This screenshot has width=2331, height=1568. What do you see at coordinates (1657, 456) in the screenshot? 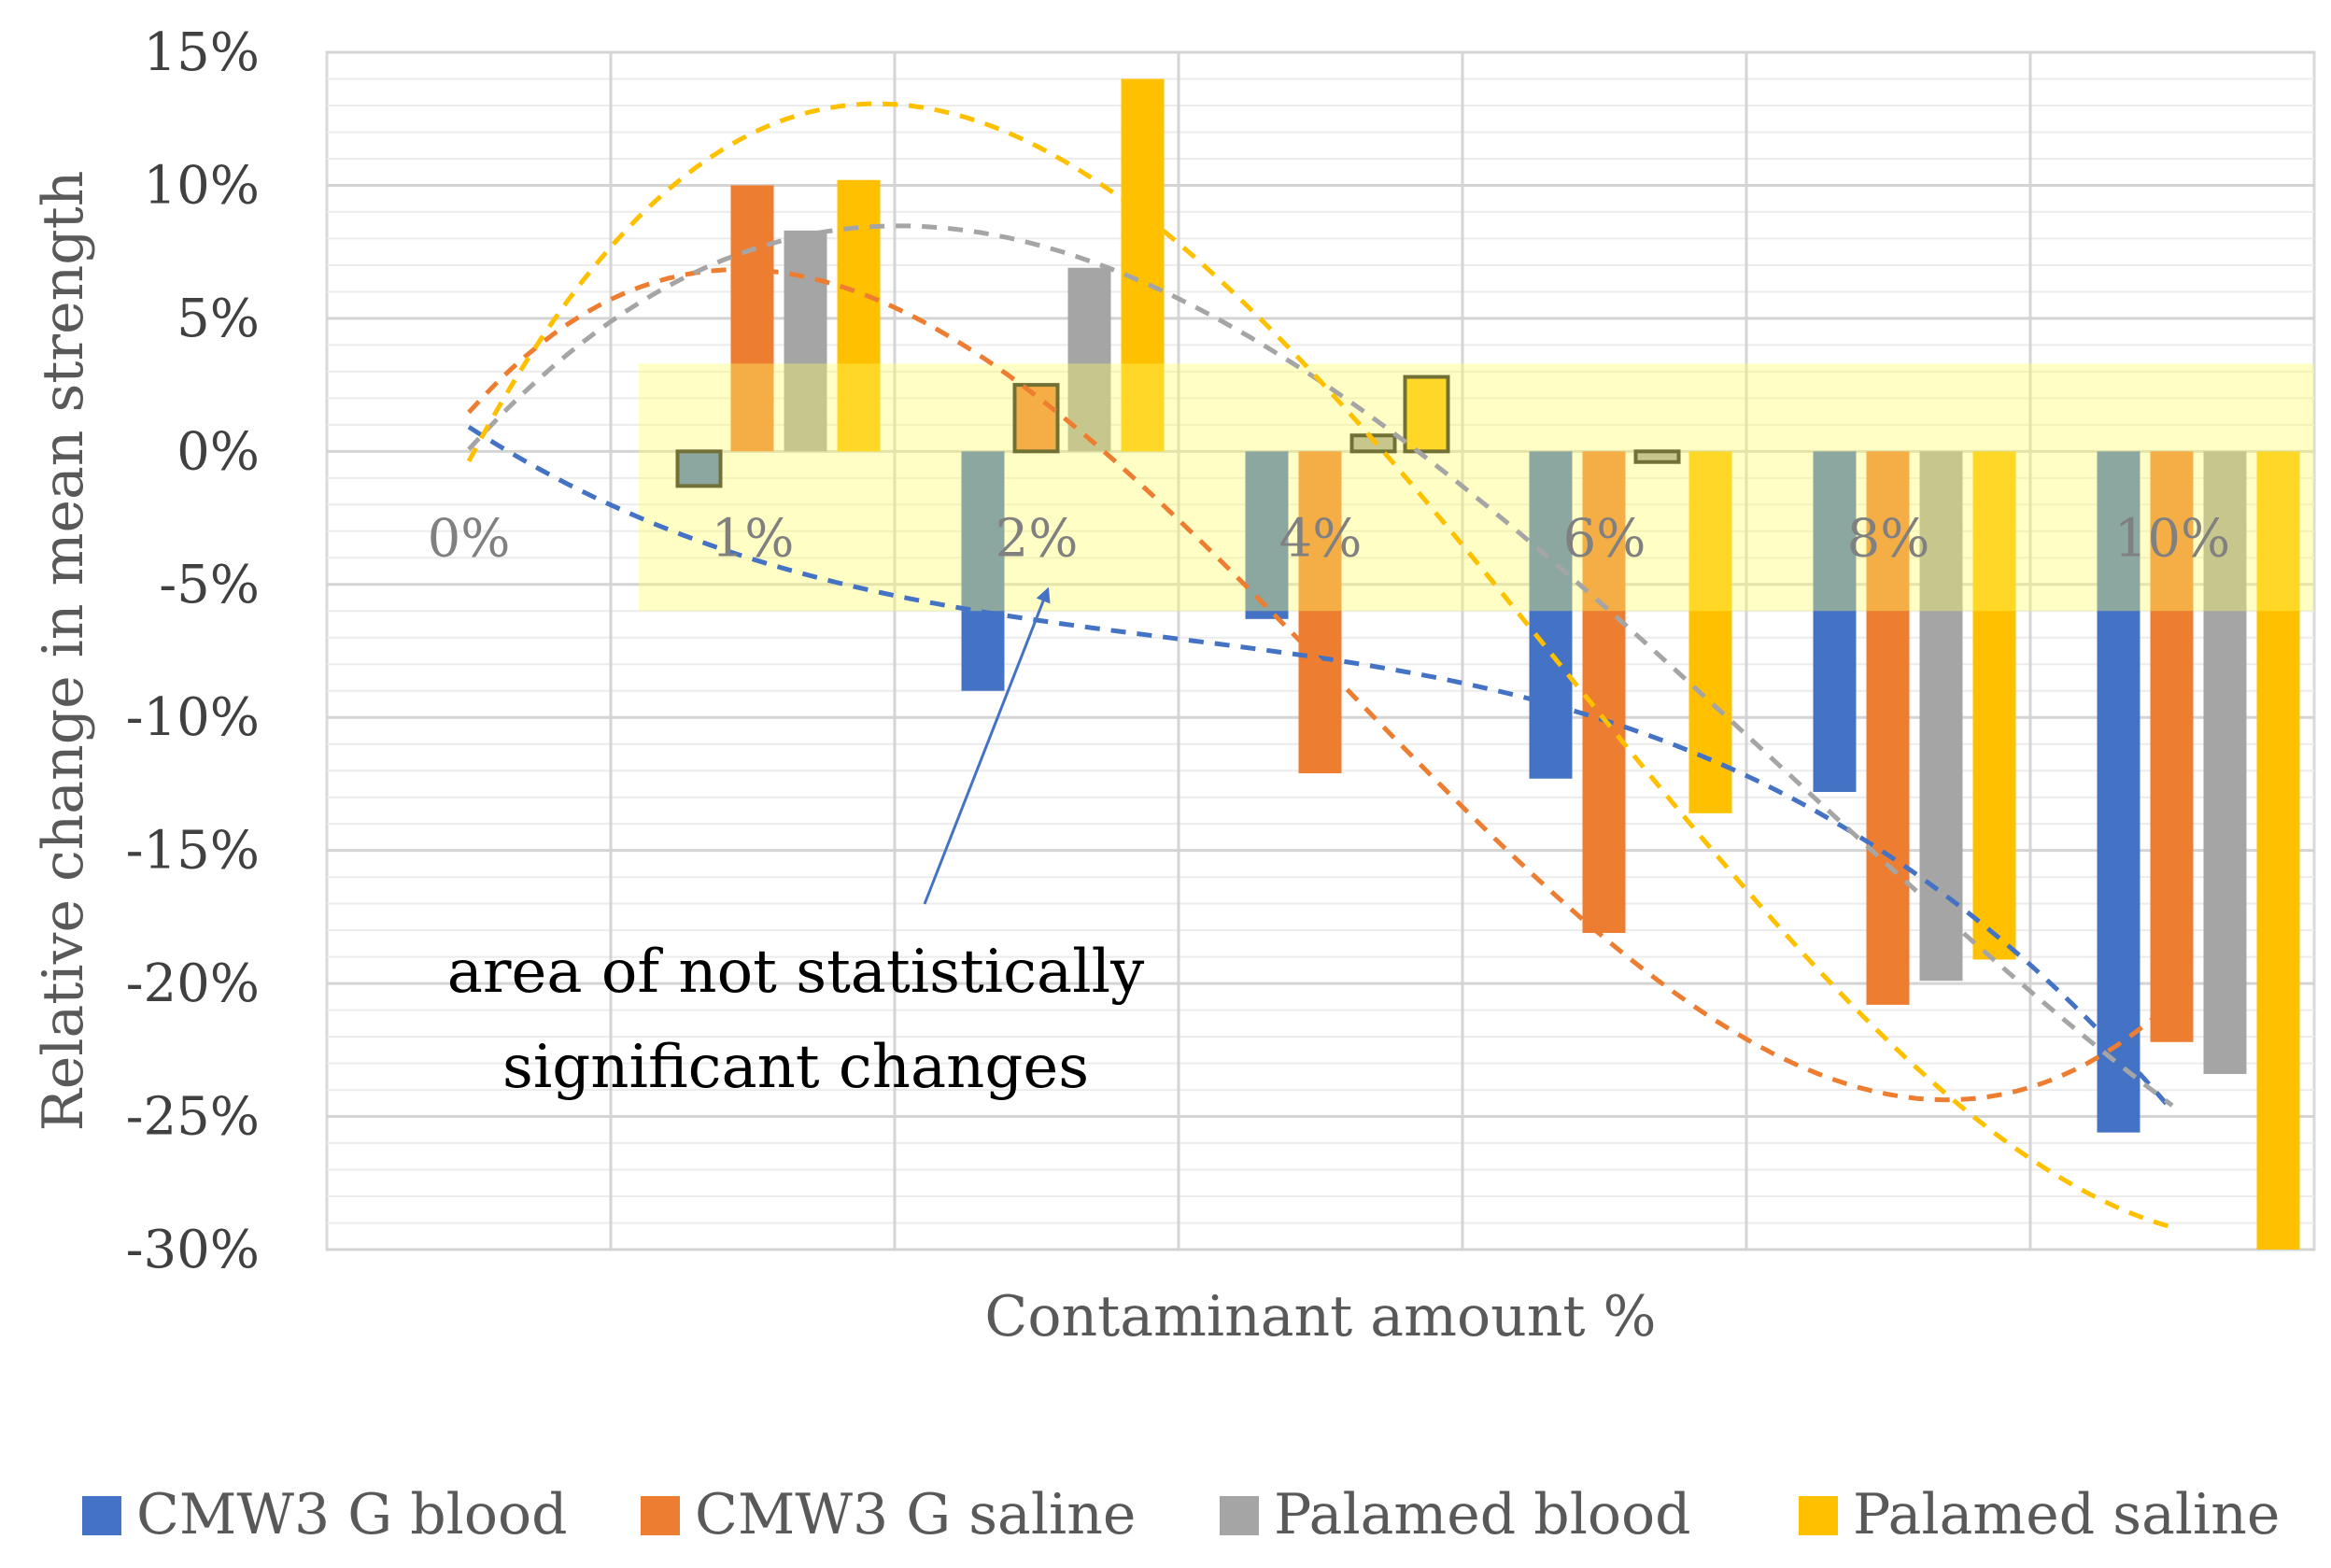
I see `bar-palamed-blood-6pct` at bounding box center [1657, 456].